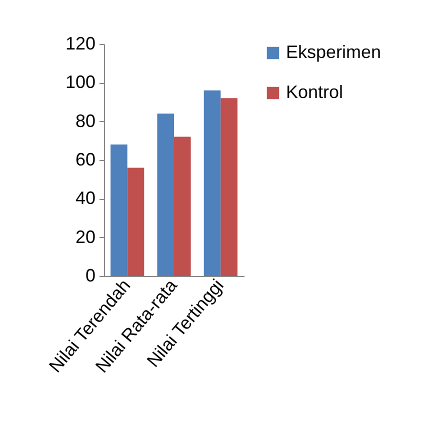 Image resolution: width=427 pixels, height=435 pixels. What do you see at coordinates (90, 276) in the screenshot?
I see `y-tick-label: 0` at bounding box center [90, 276].